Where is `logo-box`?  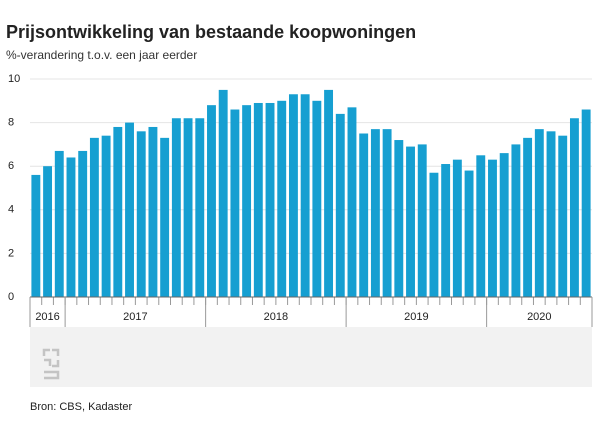
logo-box is located at coordinates (311, 357).